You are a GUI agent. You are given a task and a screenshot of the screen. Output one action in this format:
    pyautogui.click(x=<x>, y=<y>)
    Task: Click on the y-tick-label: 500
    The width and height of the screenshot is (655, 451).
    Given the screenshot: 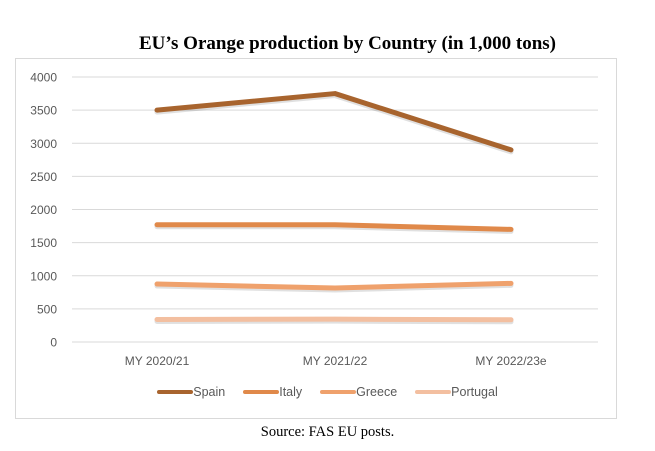 What is the action you would take?
    pyautogui.click(x=47, y=309)
    